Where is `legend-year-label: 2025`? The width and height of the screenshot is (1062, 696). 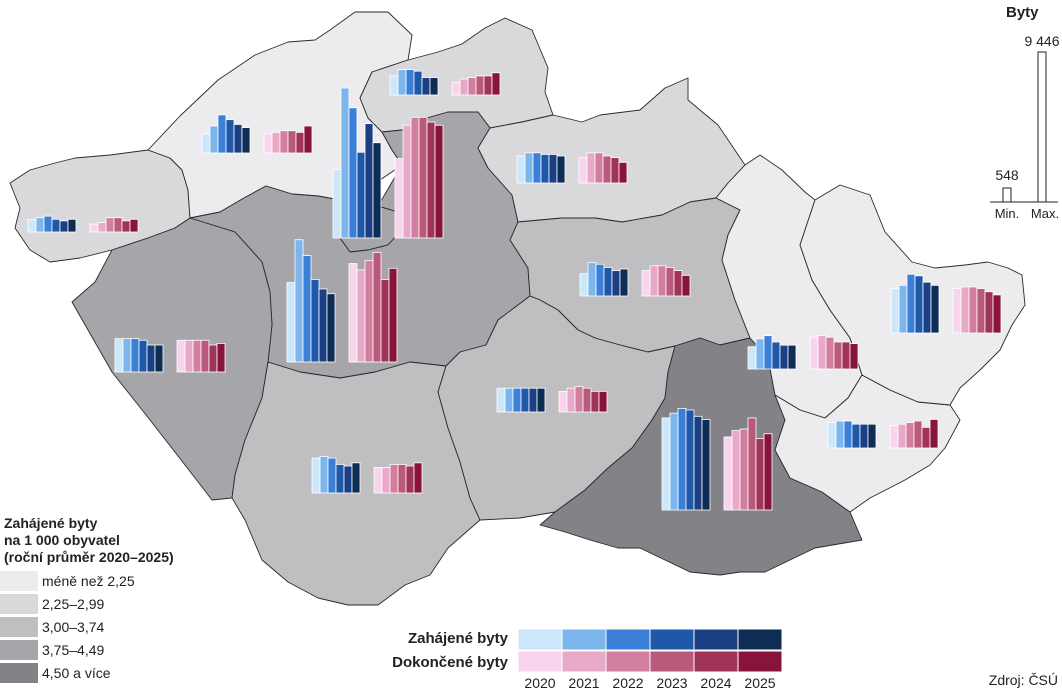 legend-year-label: 2025 is located at coordinates (759, 683).